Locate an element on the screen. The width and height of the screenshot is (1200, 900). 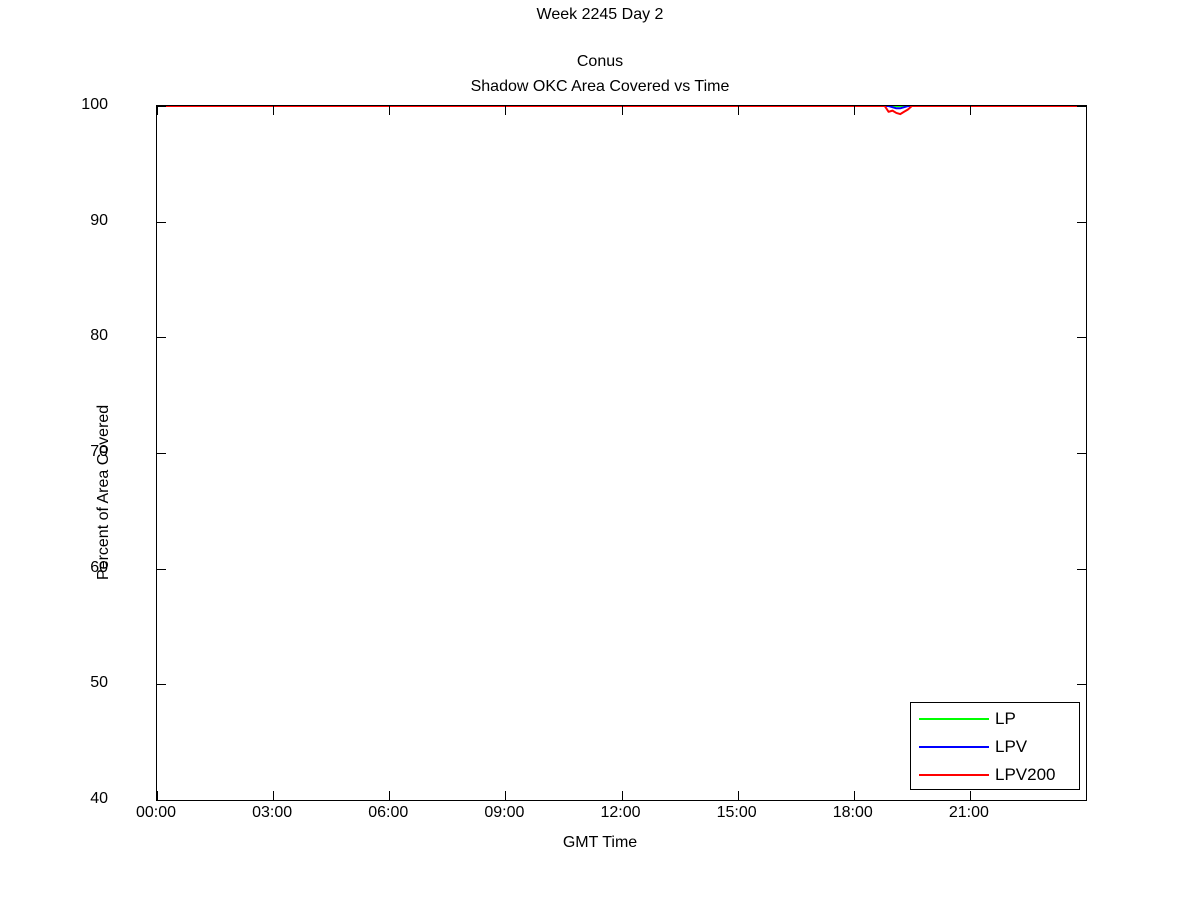
y-tick-label: 50 is located at coordinates (99, 683).